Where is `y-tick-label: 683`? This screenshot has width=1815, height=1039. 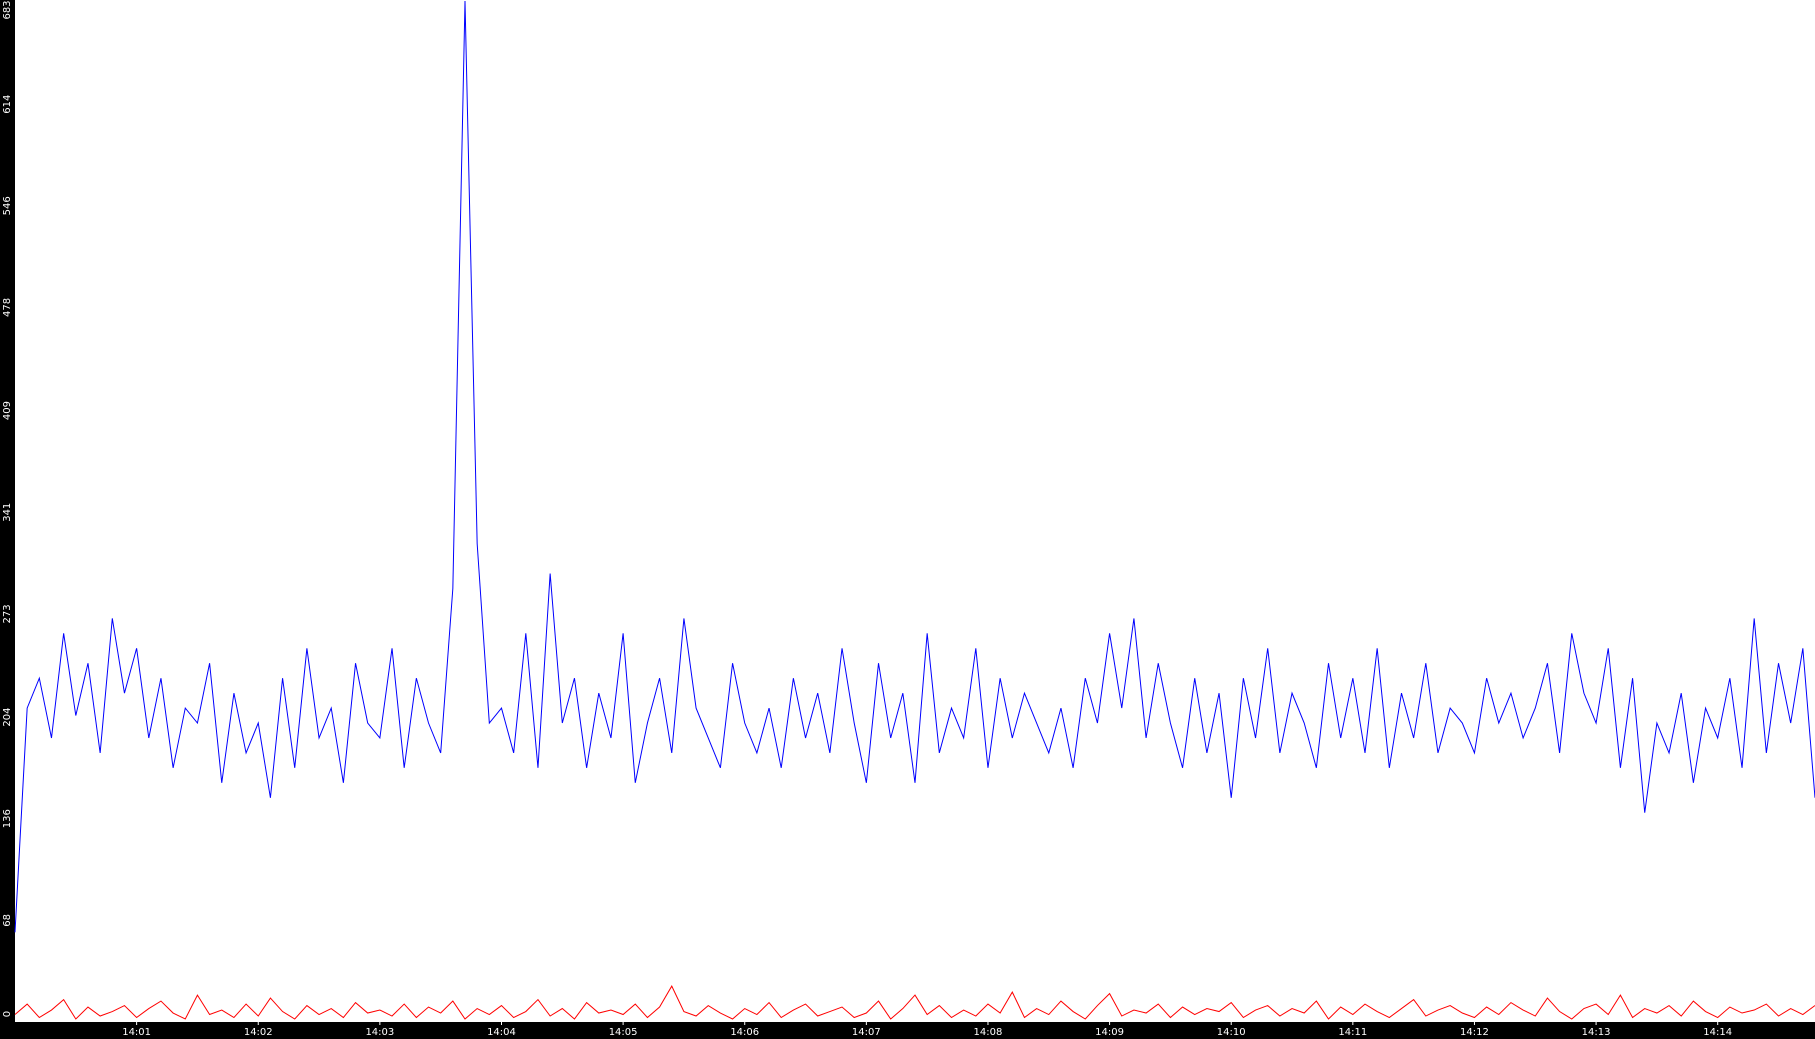
y-tick-label: 683 is located at coordinates (7, 9).